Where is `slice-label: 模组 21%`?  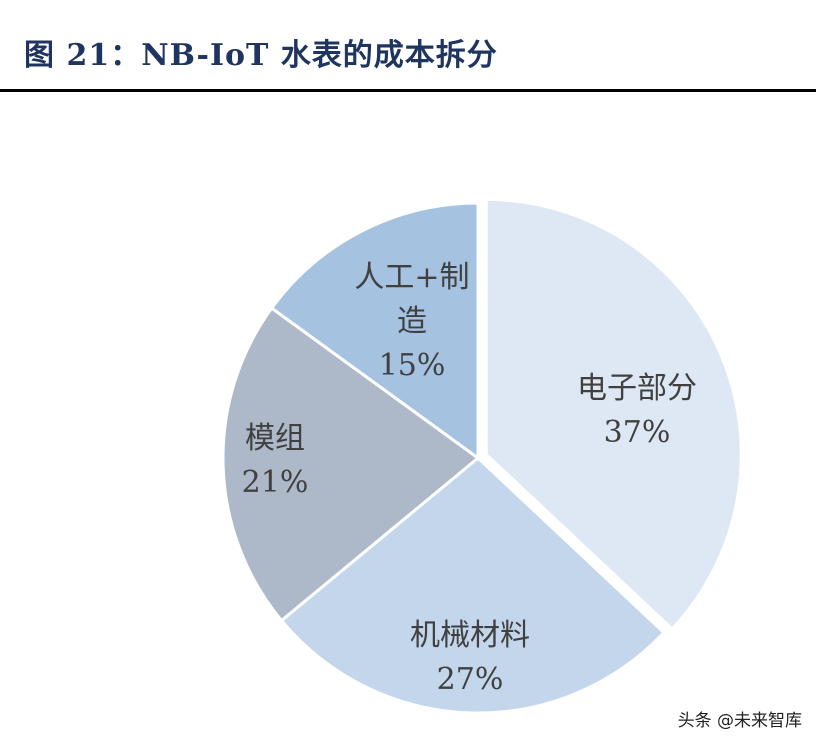 slice-label: 模组 21% is located at coordinates (275, 460).